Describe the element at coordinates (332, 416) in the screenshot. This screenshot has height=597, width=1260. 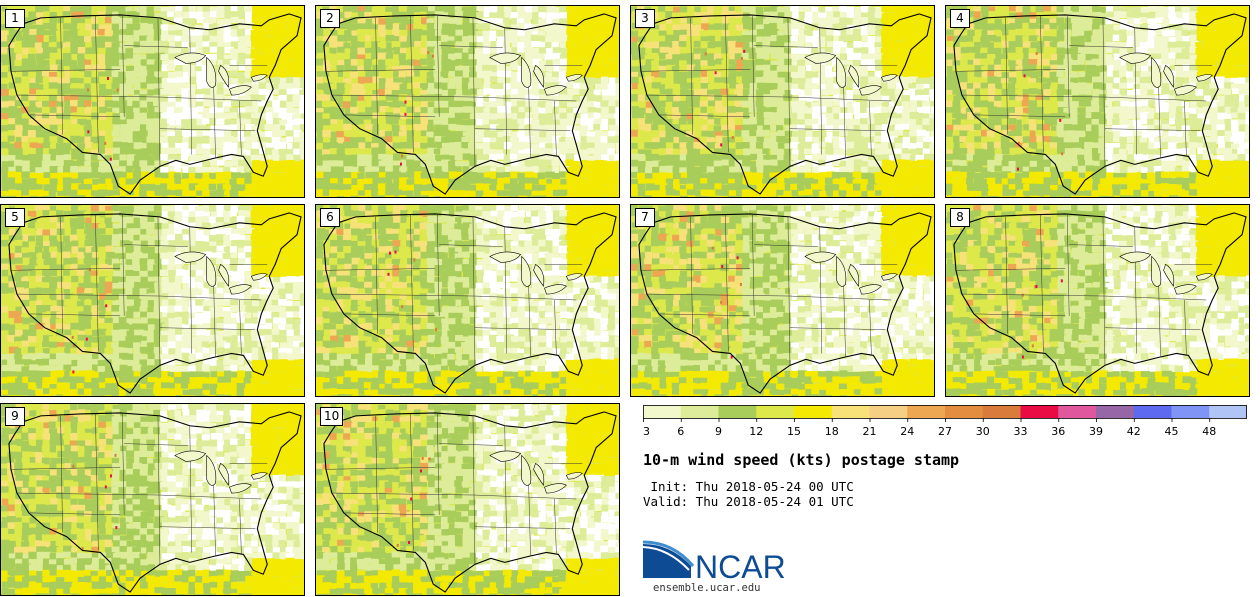
I see `member-number-label: 10` at that location.